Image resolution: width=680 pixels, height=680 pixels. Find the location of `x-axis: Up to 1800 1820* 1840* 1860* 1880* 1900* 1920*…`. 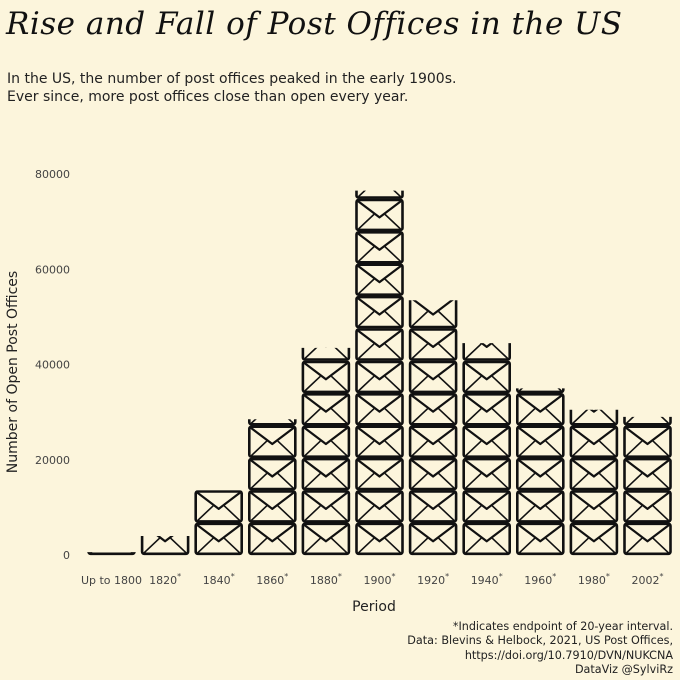

x-axis: Up to 1800 1820* 1840* 1860* 1880* 1900* 1920*… is located at coordinates (372, 579).